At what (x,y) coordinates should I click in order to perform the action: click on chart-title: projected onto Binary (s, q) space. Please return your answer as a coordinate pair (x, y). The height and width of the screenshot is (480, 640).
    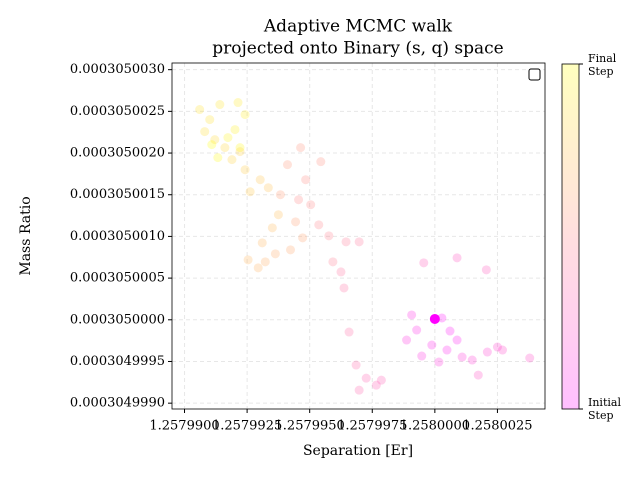
    Looking at the image, I should click on (357, 49).